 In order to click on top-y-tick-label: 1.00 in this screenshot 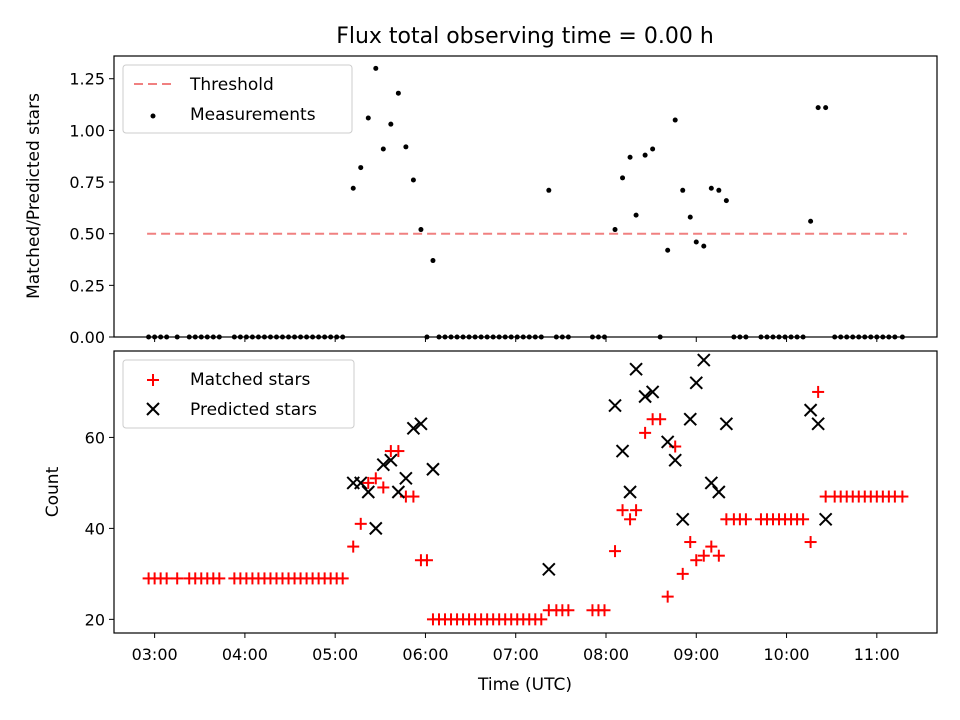, I will do `click(87, 130)`.